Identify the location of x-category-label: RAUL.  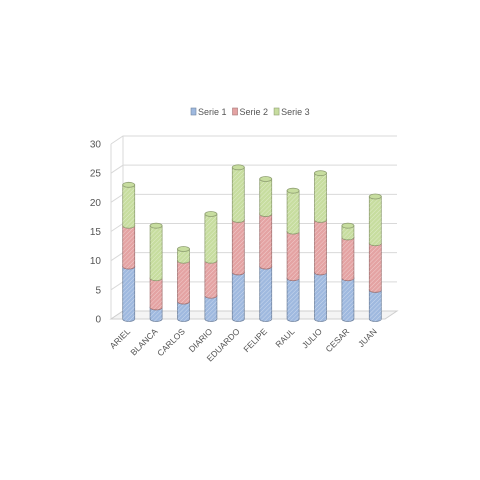
(284, 337).